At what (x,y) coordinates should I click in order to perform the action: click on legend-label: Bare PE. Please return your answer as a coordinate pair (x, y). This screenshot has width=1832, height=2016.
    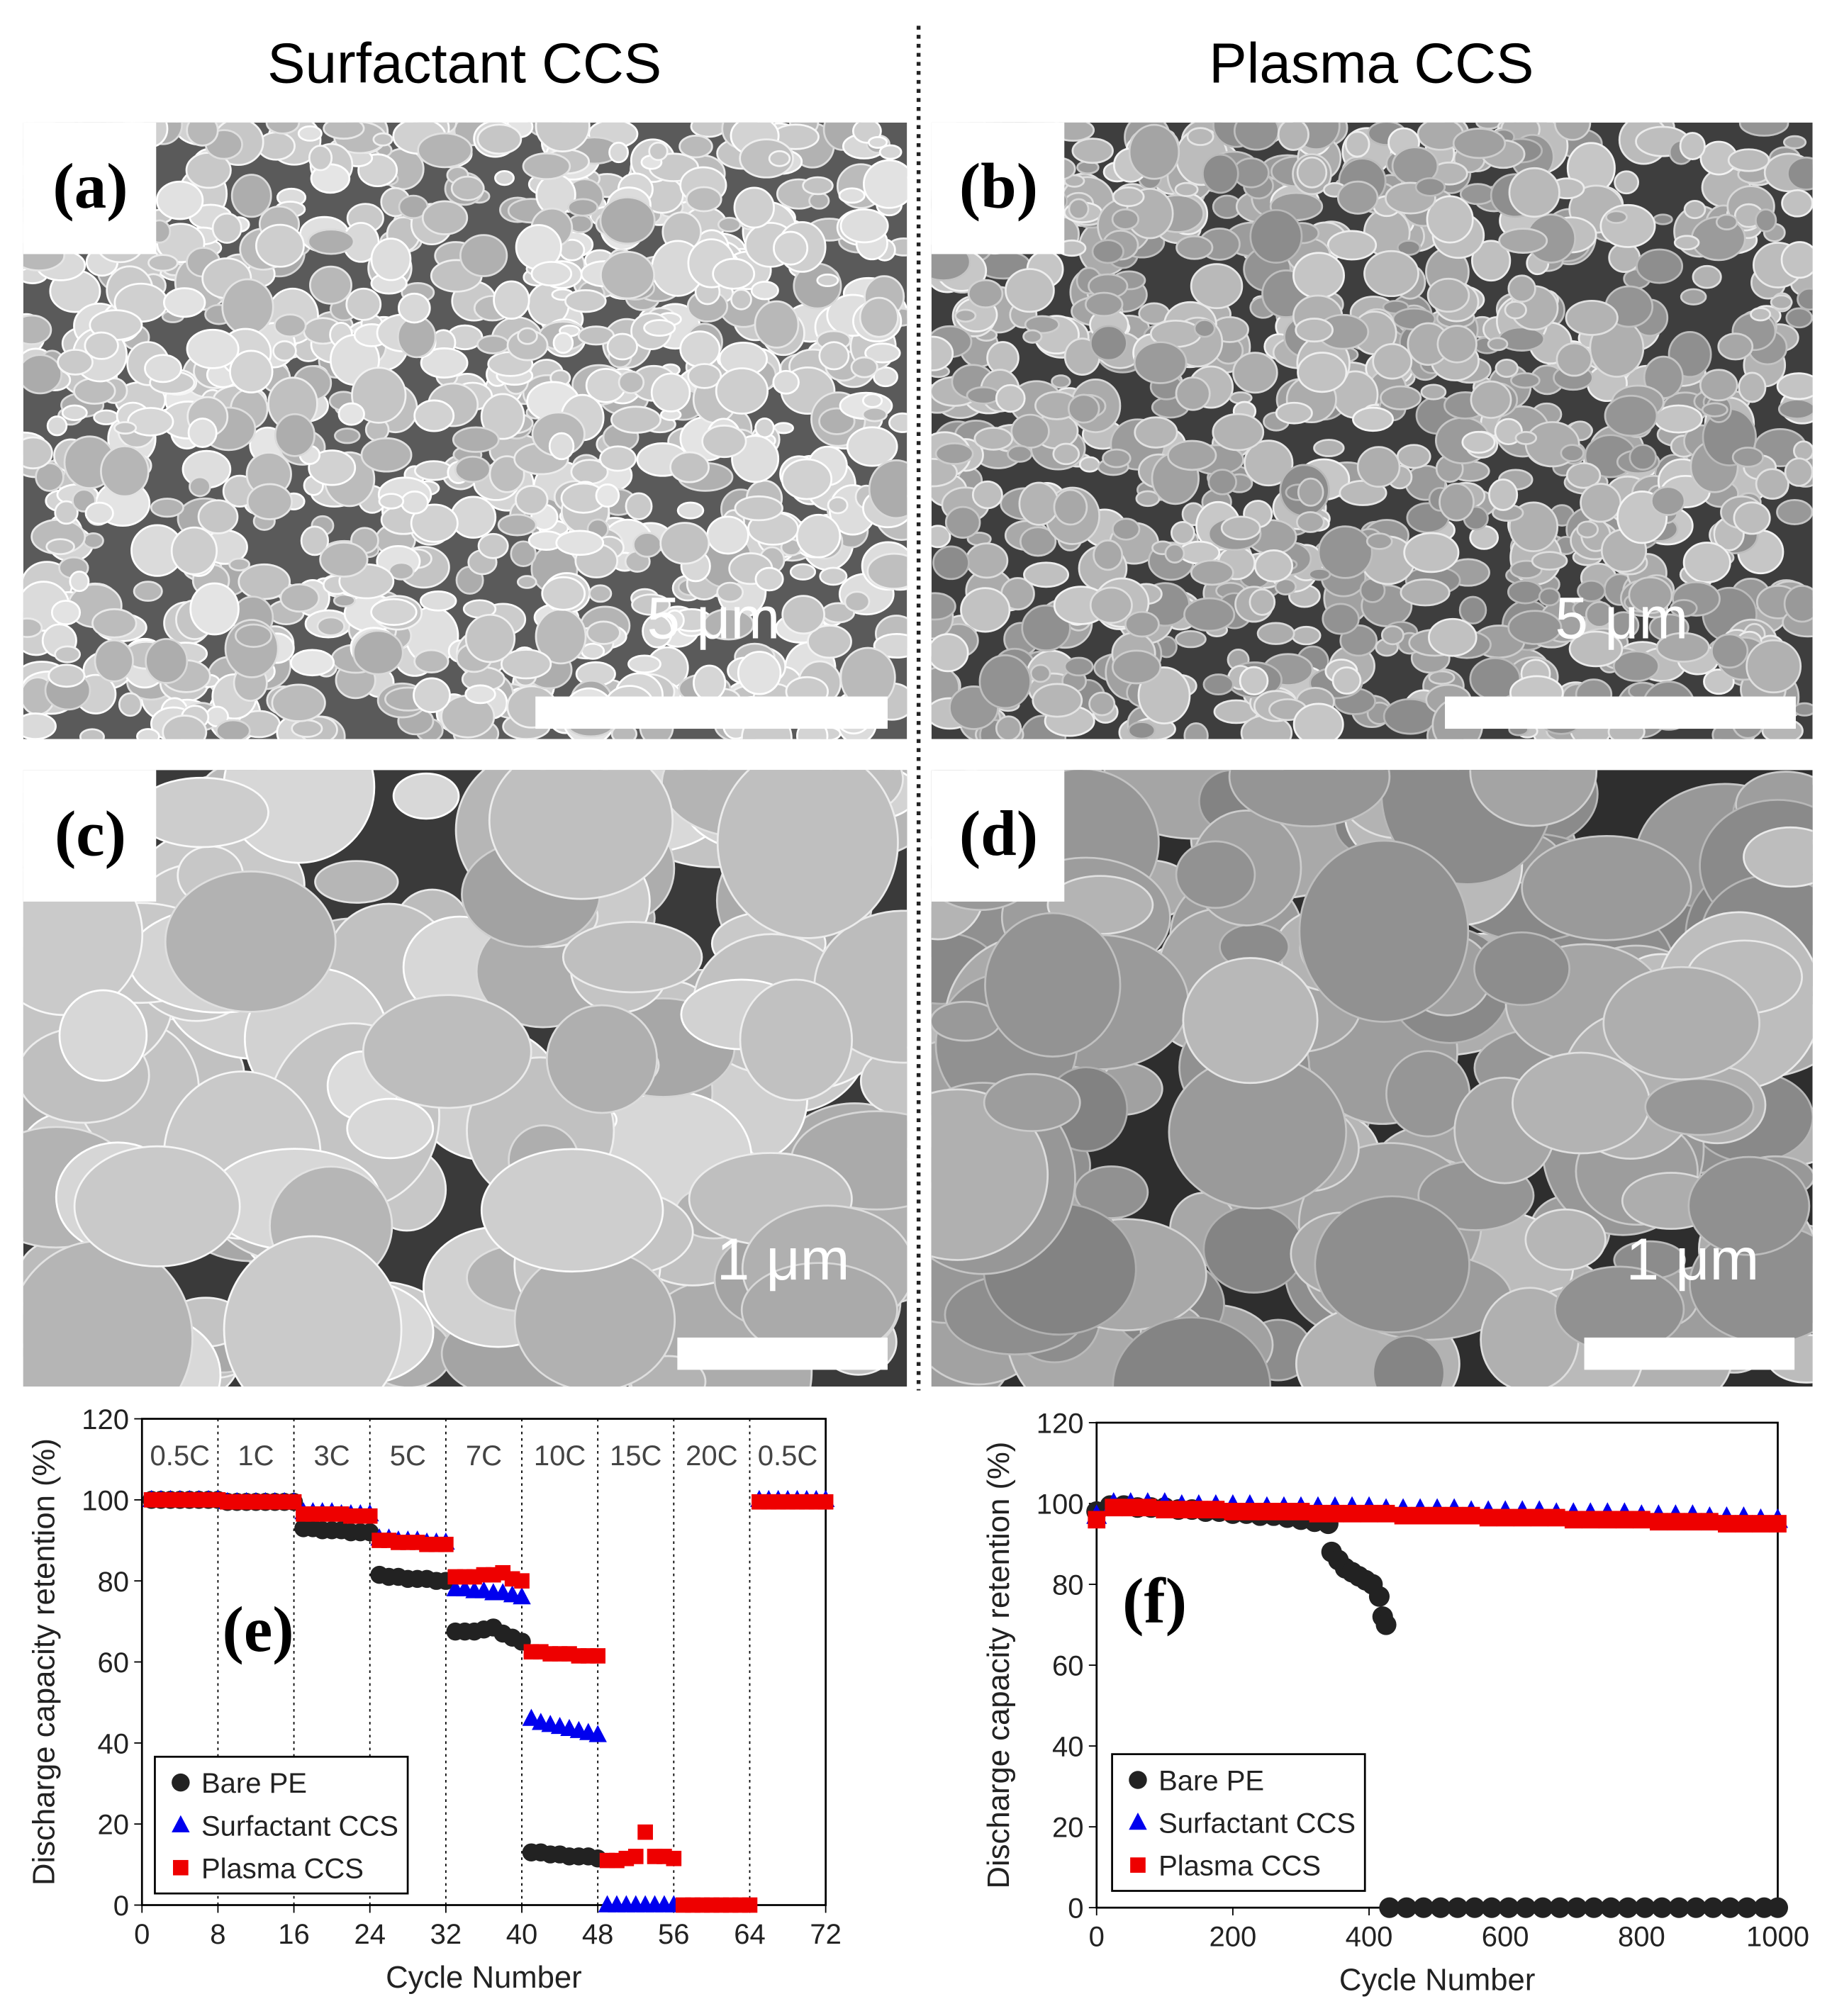
    Looking at the image, I should click on (254, 1784).